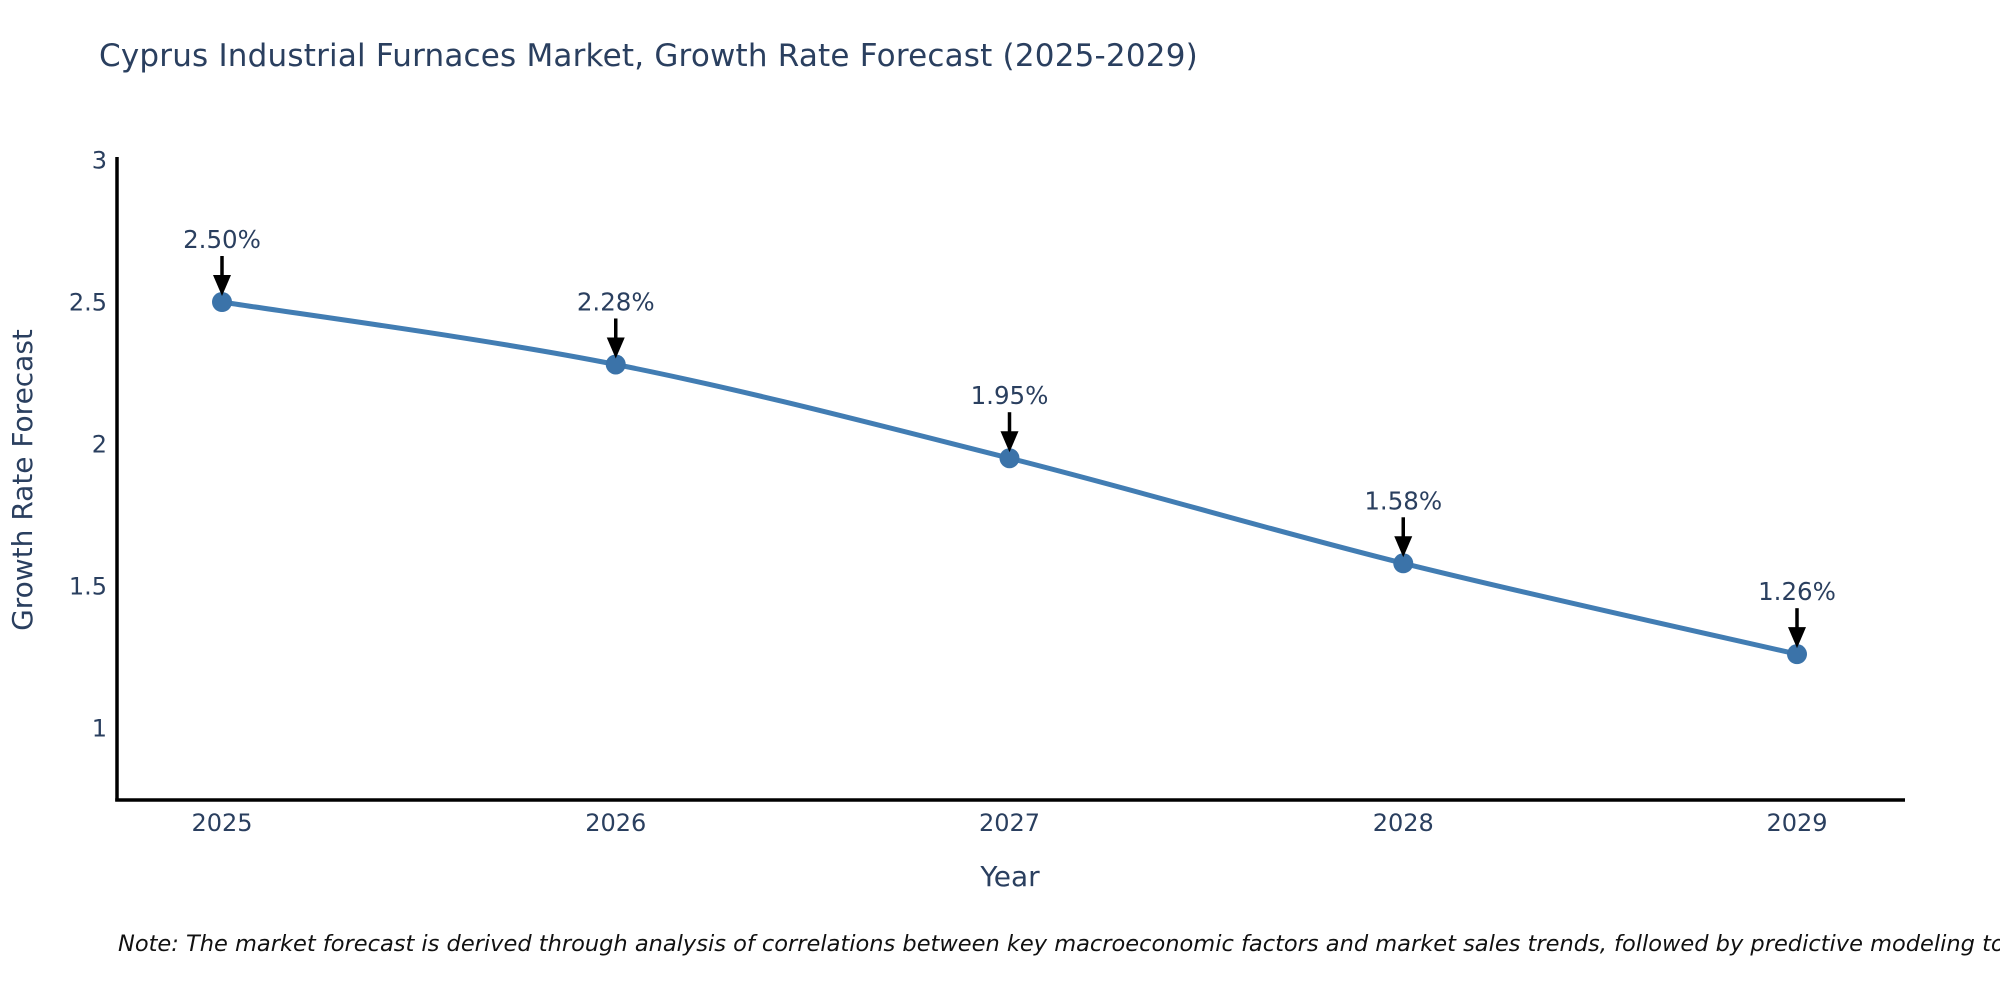 The image size is (2000, 1000). Describe the element at coordinates (1403, 823) in the screenshot. I see `x-tick-label: 2028` at that location.